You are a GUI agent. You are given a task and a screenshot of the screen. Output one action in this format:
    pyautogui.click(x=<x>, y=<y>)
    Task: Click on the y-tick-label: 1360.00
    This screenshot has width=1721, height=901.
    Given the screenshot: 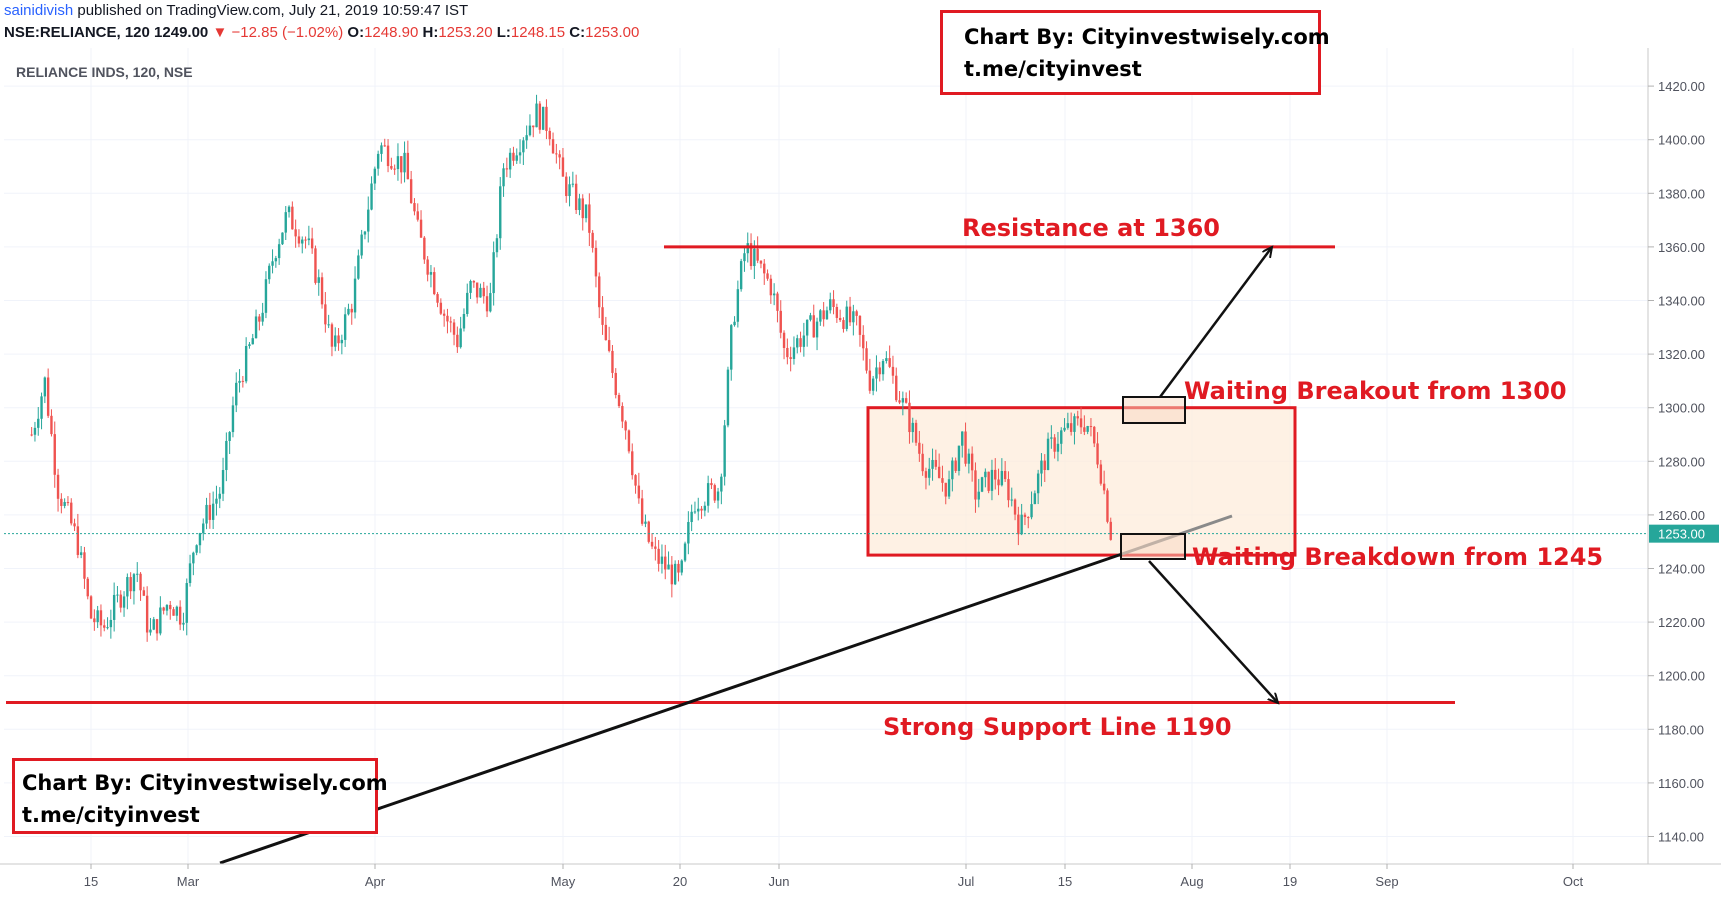 What is the action you would take?
    pyautogui.click(x=1681, y=247)
    